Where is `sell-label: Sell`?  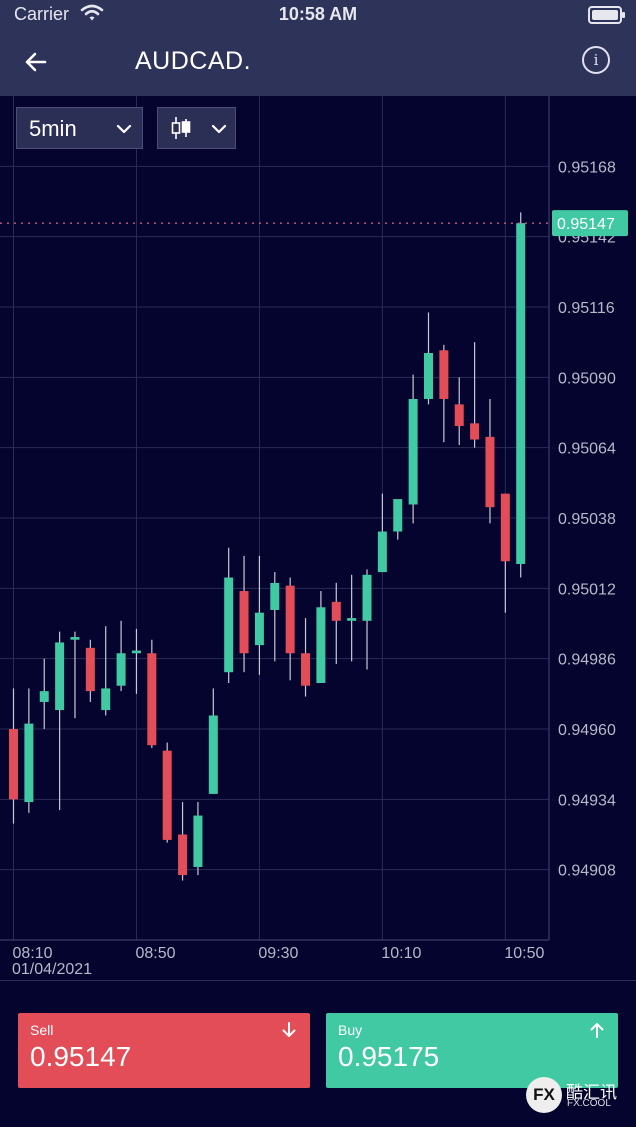
sell-label: Sell is located at coordinates (42, 1030).